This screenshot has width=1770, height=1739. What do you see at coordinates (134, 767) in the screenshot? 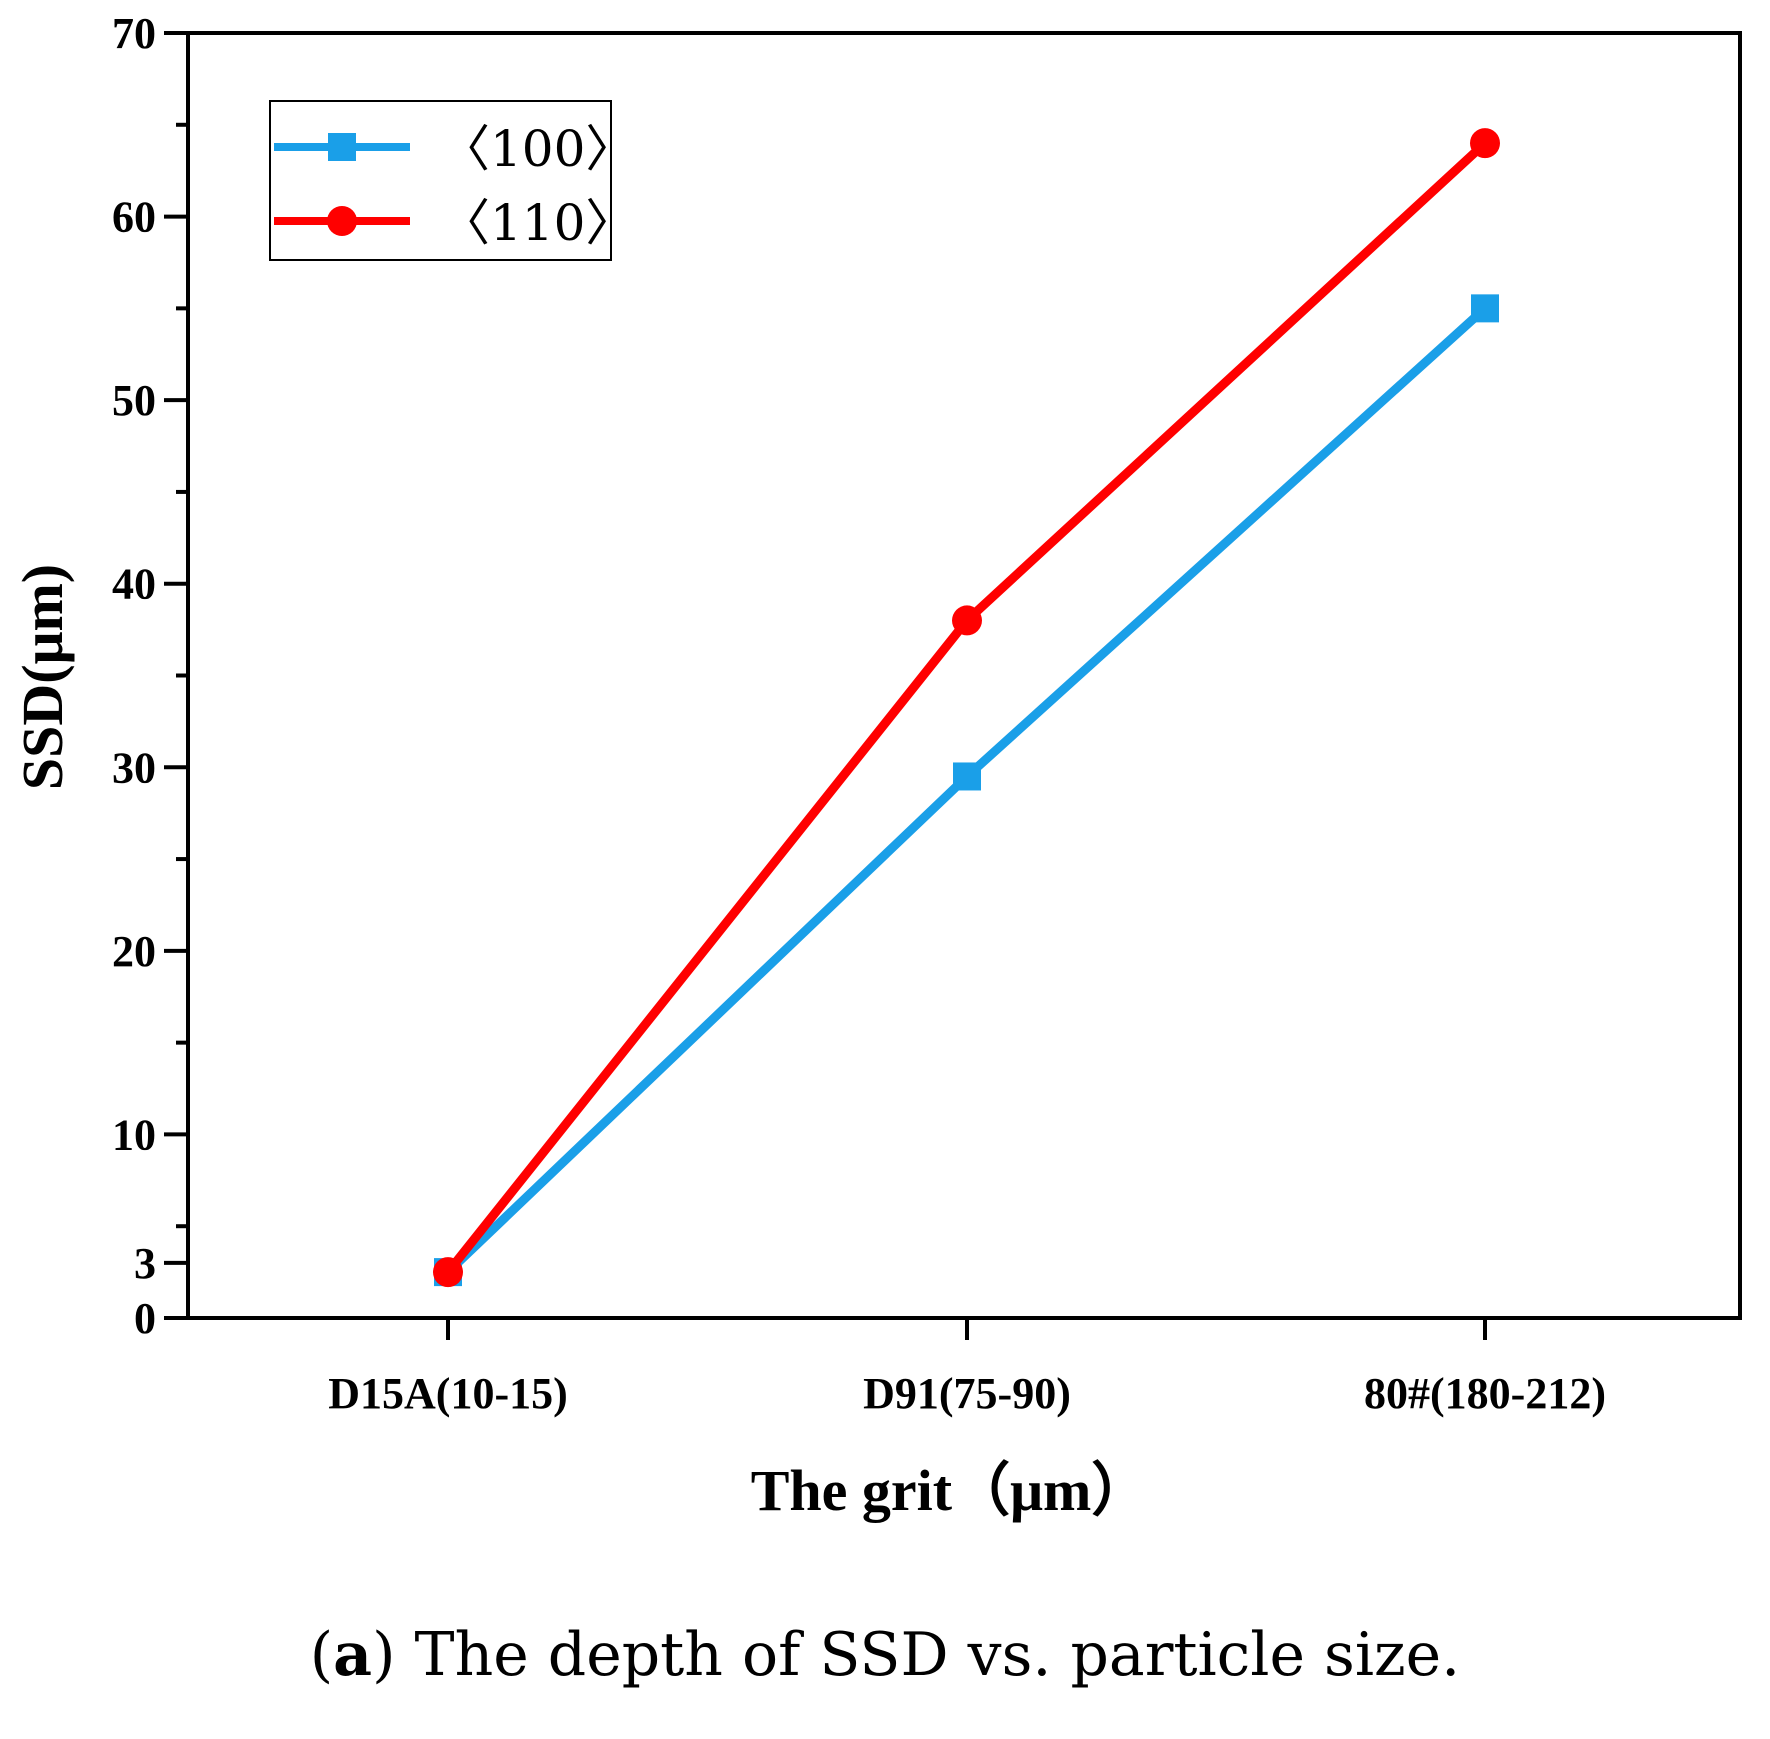
I see `y-tick-label: 30` at bounding box center [134, 767].